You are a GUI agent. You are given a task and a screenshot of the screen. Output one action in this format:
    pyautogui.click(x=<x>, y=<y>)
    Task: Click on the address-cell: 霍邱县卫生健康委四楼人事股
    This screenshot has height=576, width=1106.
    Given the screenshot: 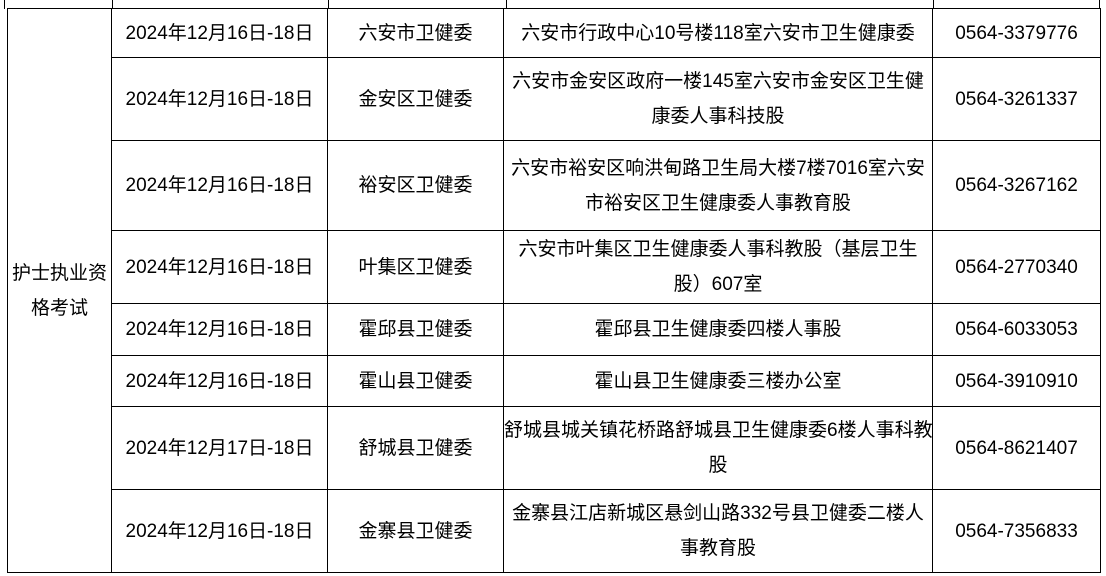 What is the action you would take?
    pyautogui.click(x=718, y=329)
    